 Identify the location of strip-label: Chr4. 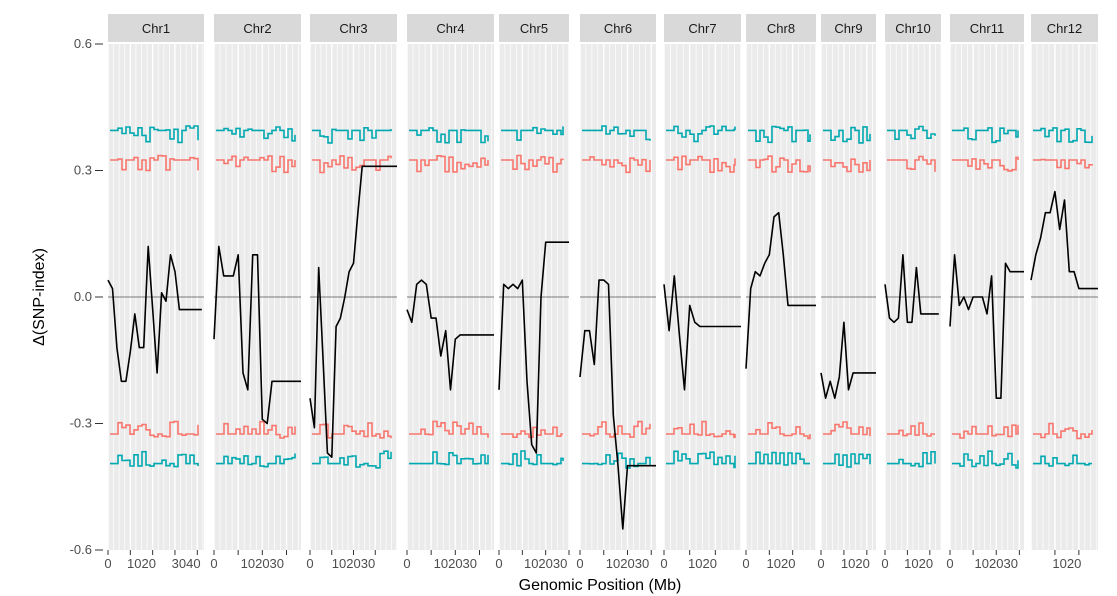
(450, 28).